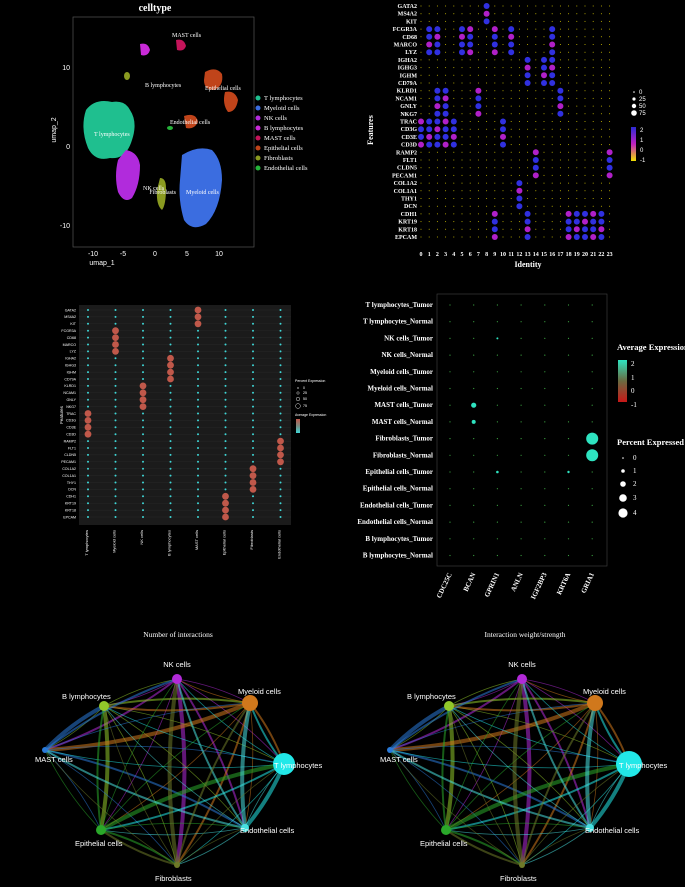 Image resolution: width=685 pixels, height=887 pixels. What do you see at coordinates (410, 161) in the screenshot?
I see `feature-label: FLT1` at bounding box center [410, 161].